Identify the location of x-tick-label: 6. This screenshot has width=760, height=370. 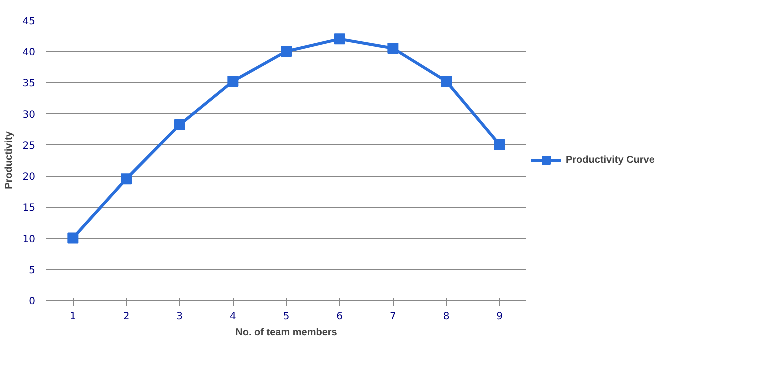
(340, 317).